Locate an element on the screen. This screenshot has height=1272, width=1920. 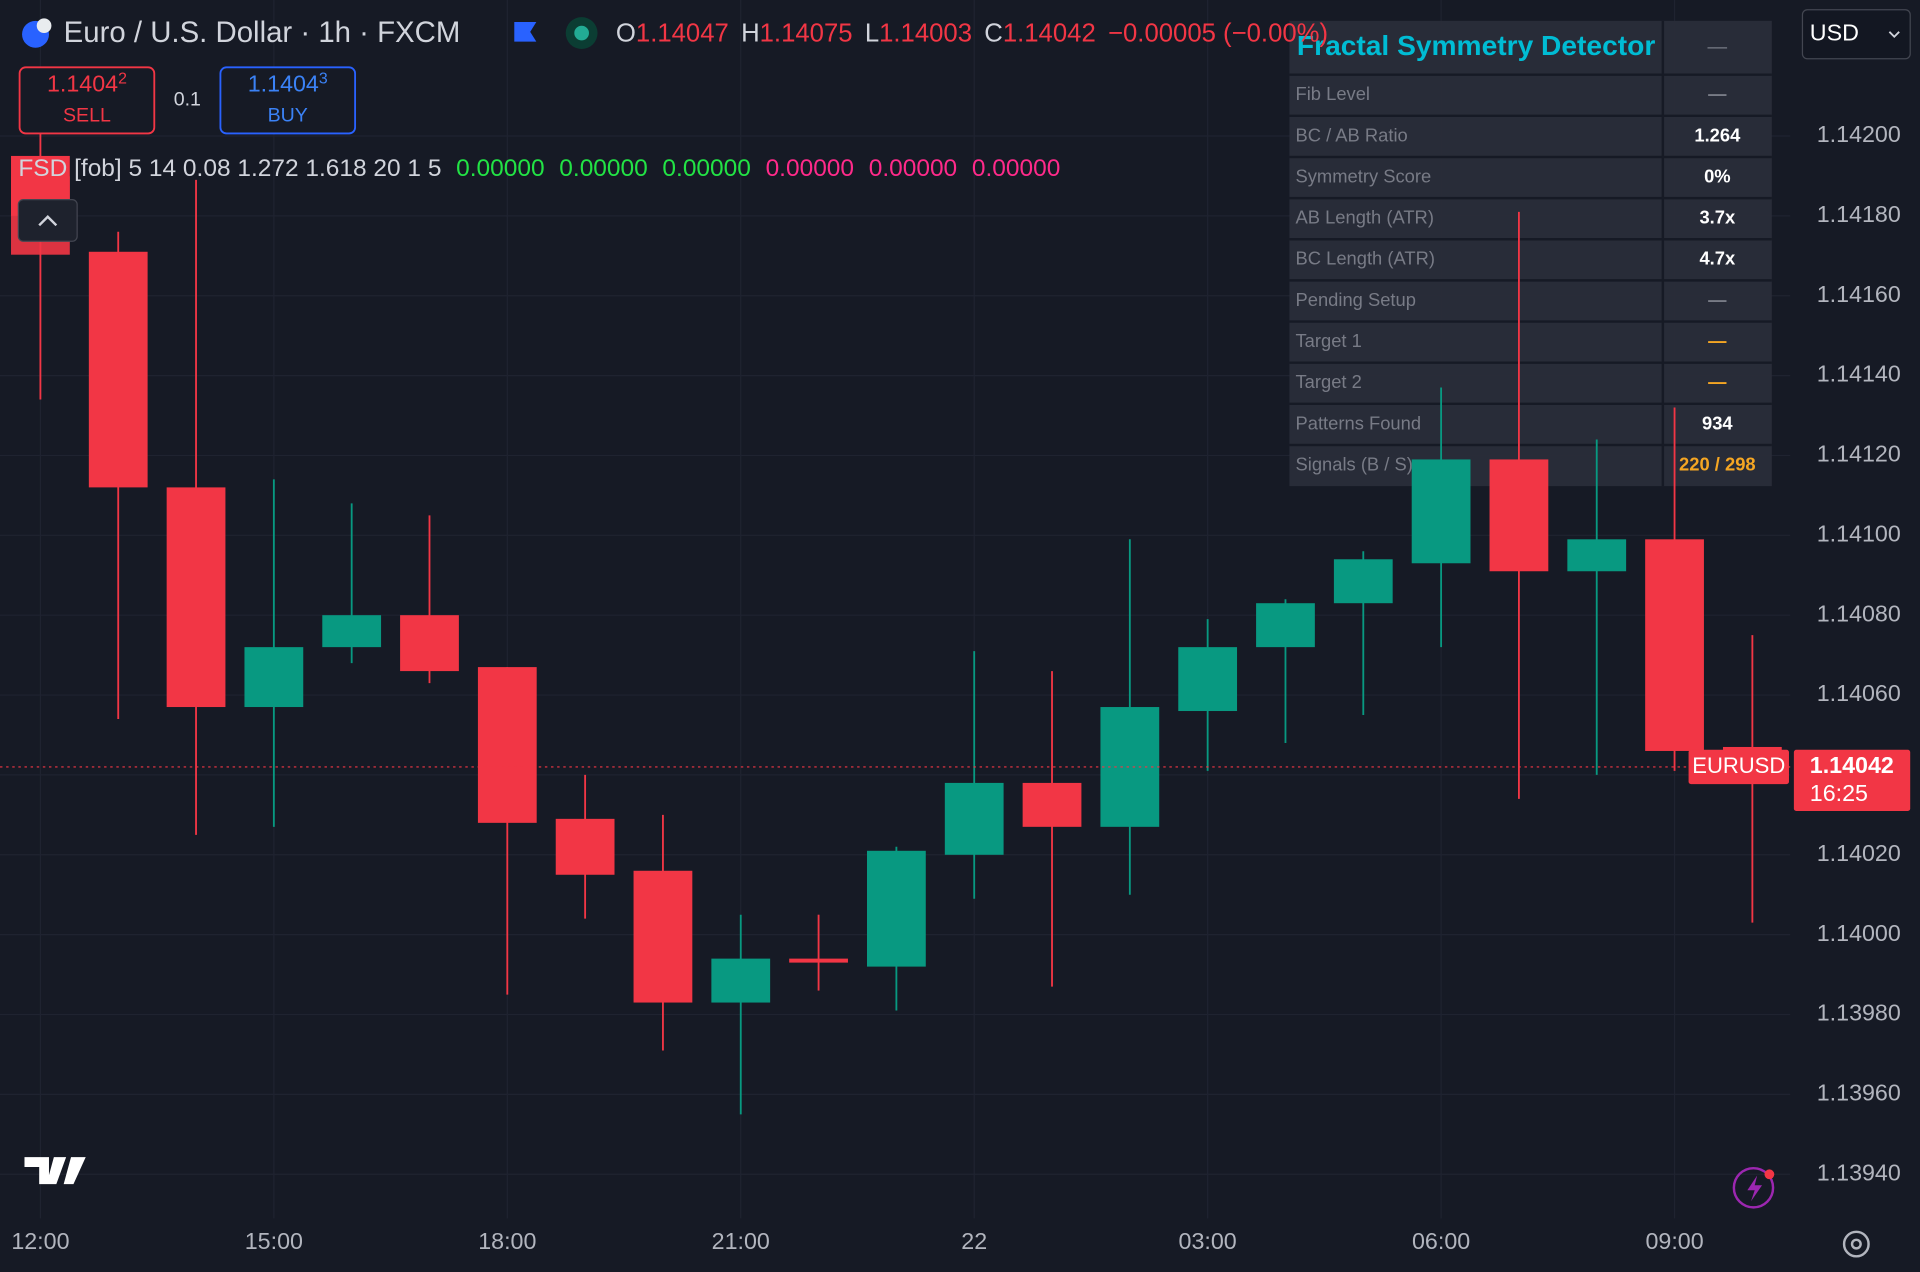
sell-price: 1.14042 is located at coordinates (87, 84).